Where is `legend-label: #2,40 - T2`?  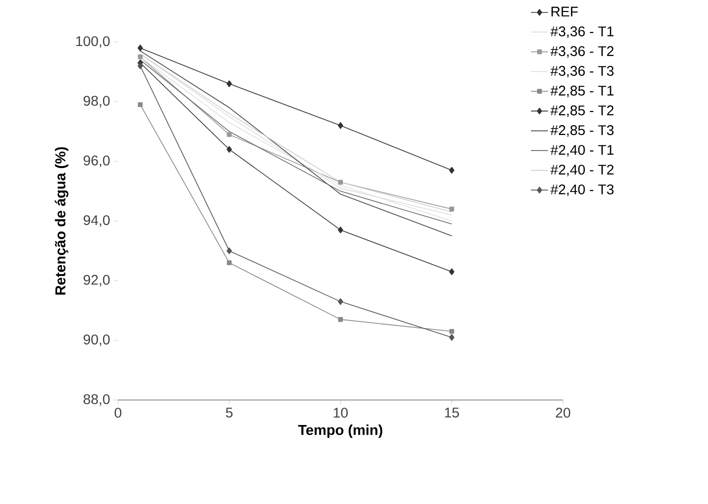 legend-label: #2,40 - T2 is located at coordinates (582, 170).